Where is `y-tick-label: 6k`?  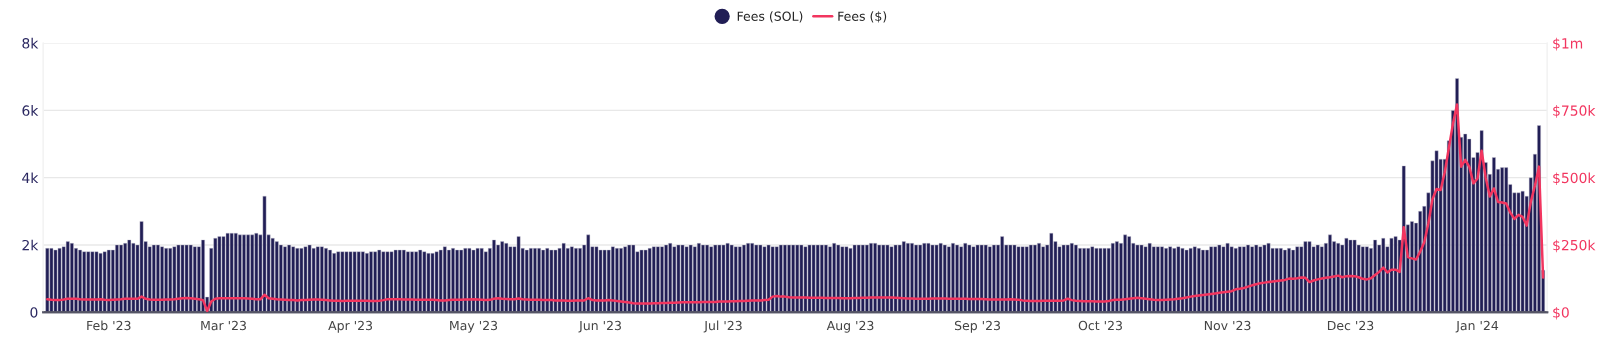
y-tick-label: 6k is located at coordinates (30, 110).